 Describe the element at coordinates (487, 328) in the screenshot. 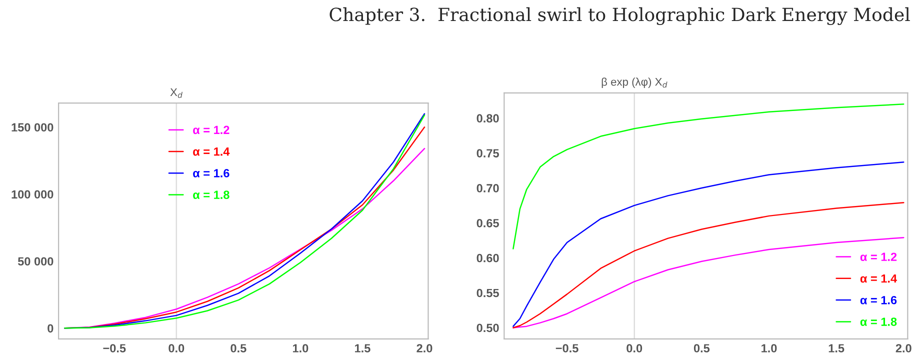

I see `y-tick-label: 0.50` at that location.